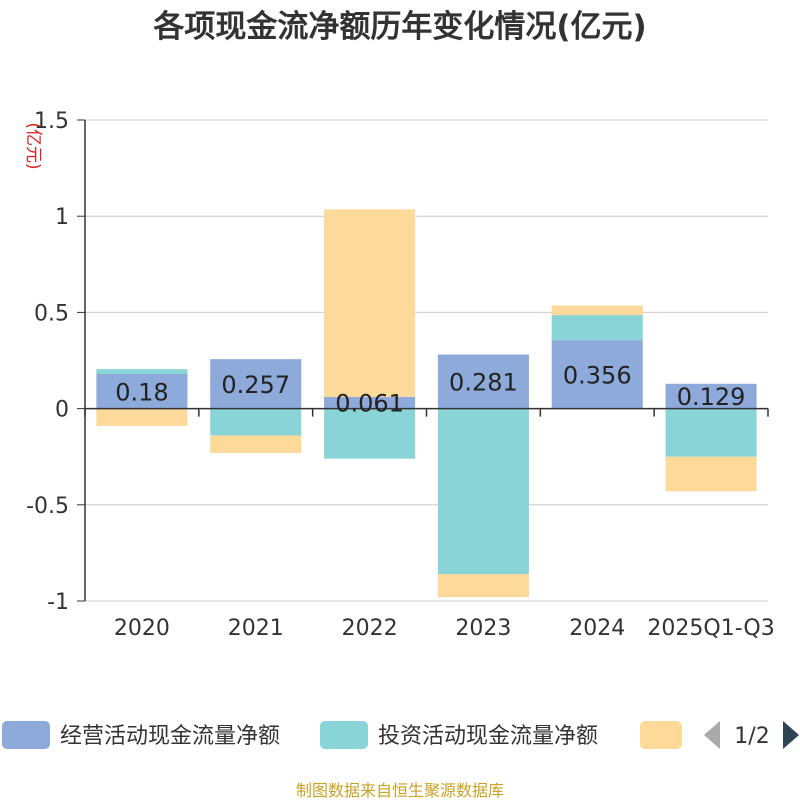 Image resolution: width=800 pixels, height=800 pixels. I want to click on legend-label-operating: 经营活动现金流量净额, so click(170, 736).